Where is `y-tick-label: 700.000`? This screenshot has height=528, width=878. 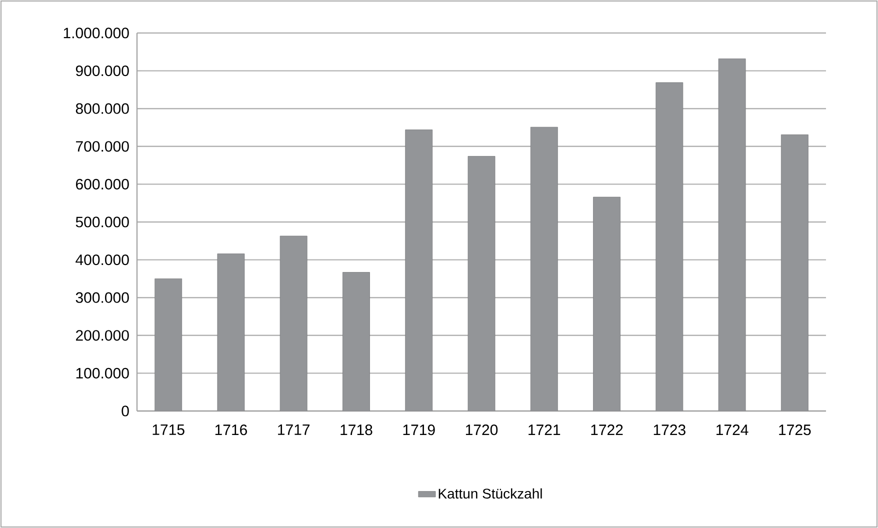 y-tick-label: 700.000 is located at coordinates (102, 146).